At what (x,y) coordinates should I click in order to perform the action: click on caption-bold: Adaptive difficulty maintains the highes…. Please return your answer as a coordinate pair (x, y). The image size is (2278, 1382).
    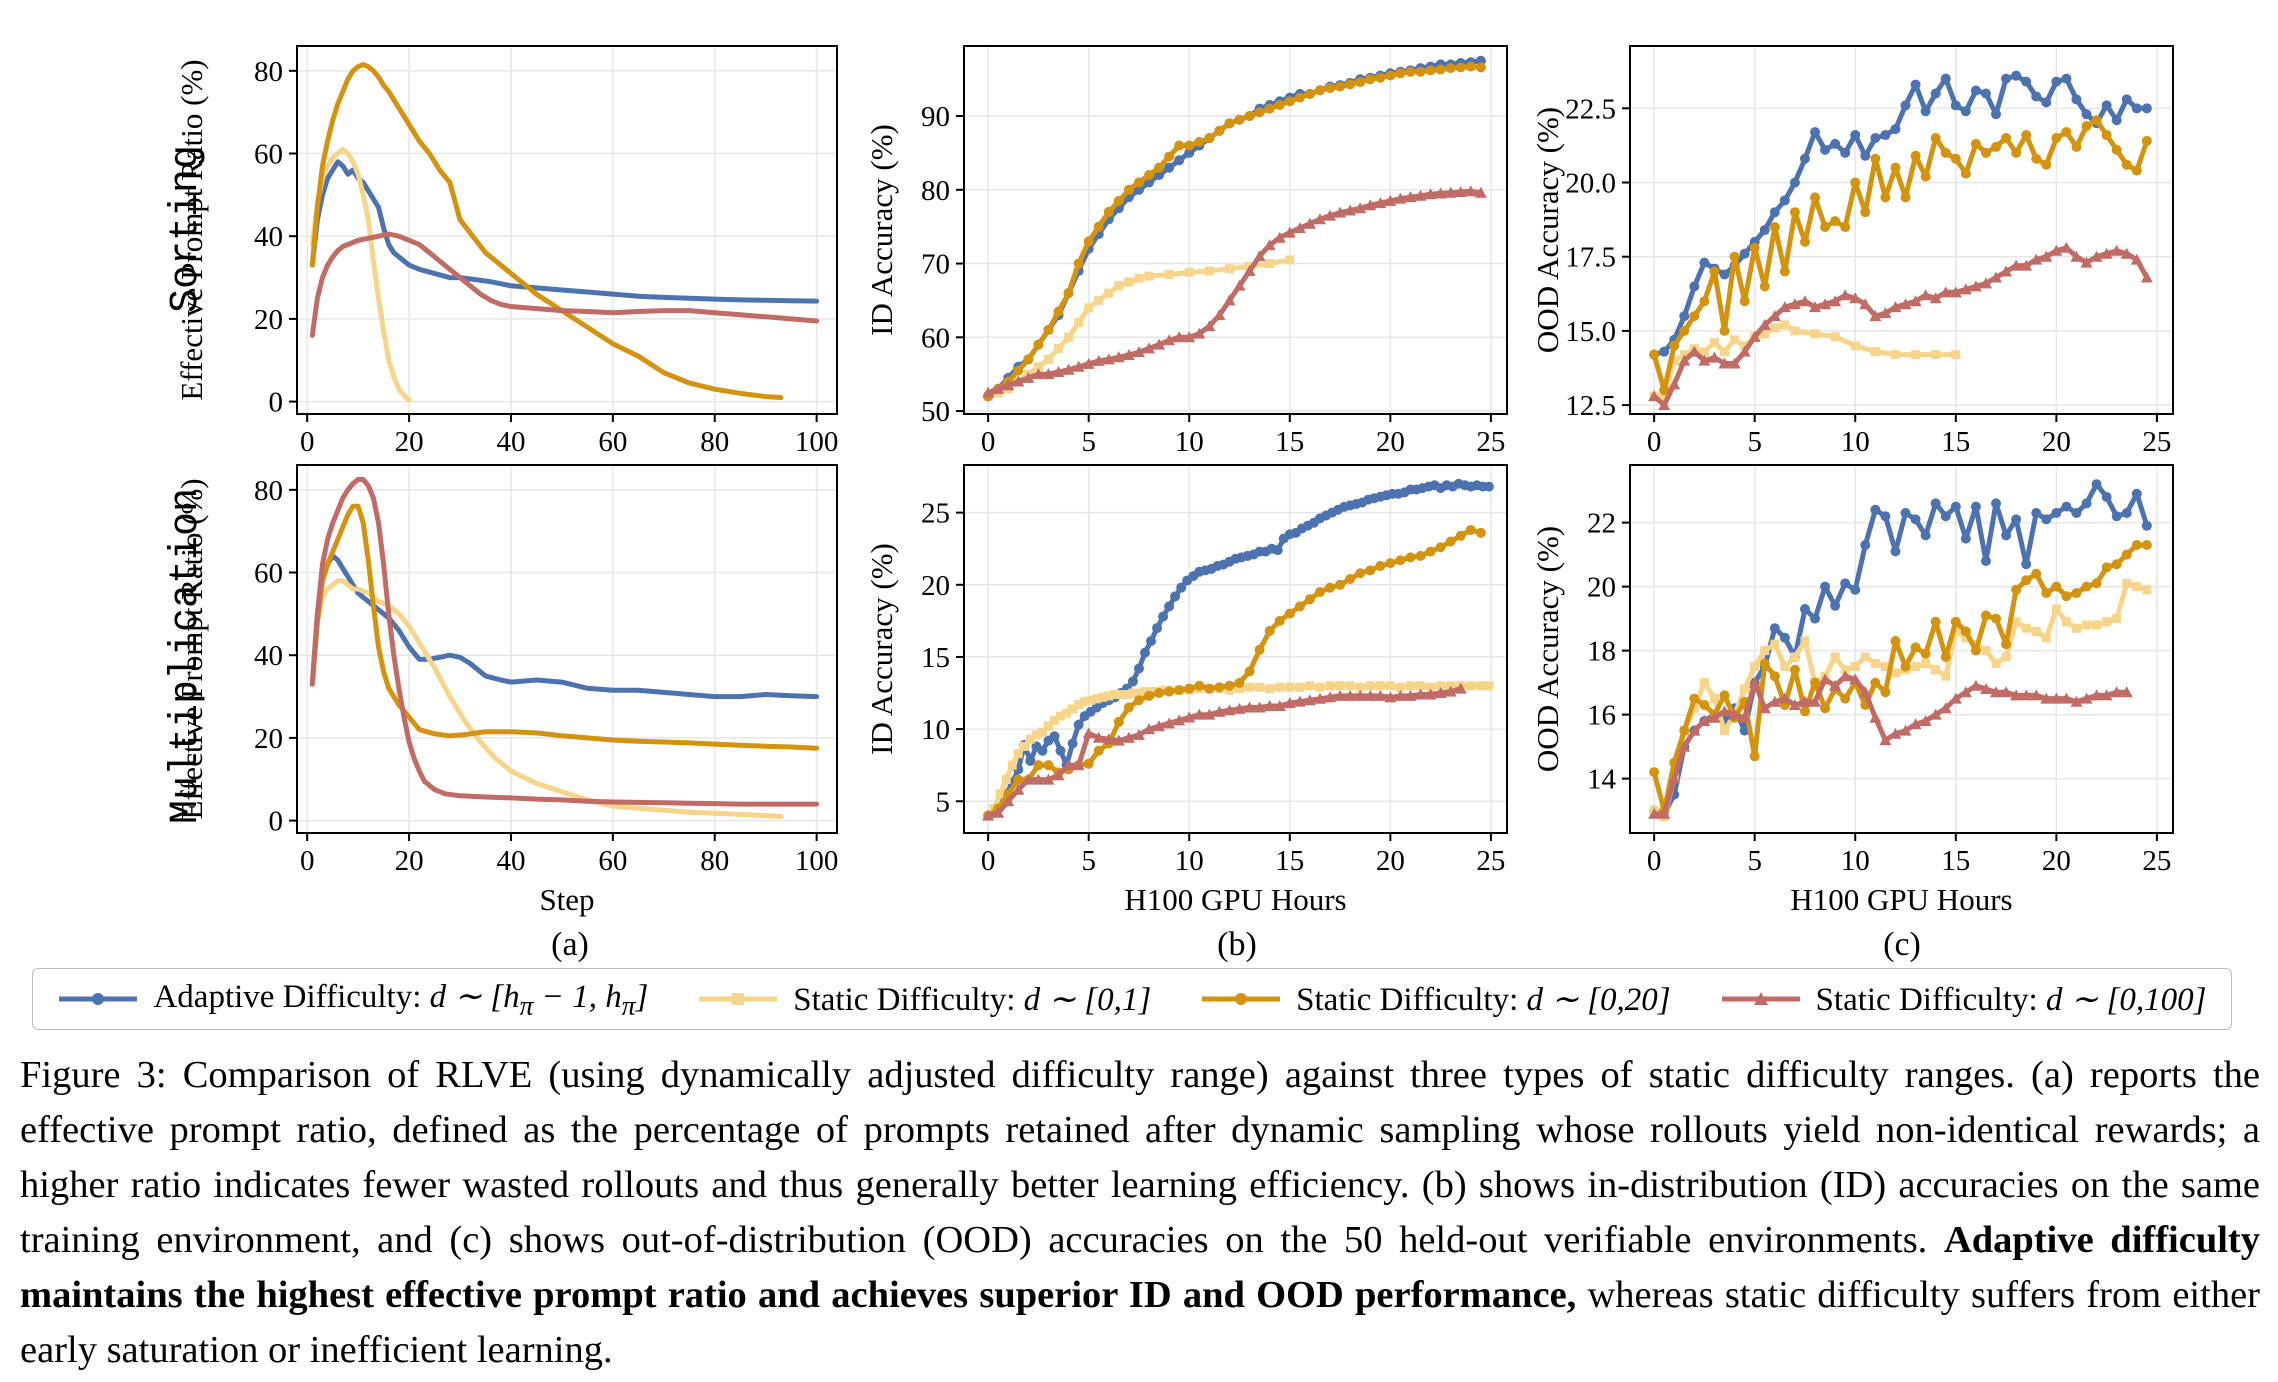
    Looking at the image, I should click on (1140, 1267).